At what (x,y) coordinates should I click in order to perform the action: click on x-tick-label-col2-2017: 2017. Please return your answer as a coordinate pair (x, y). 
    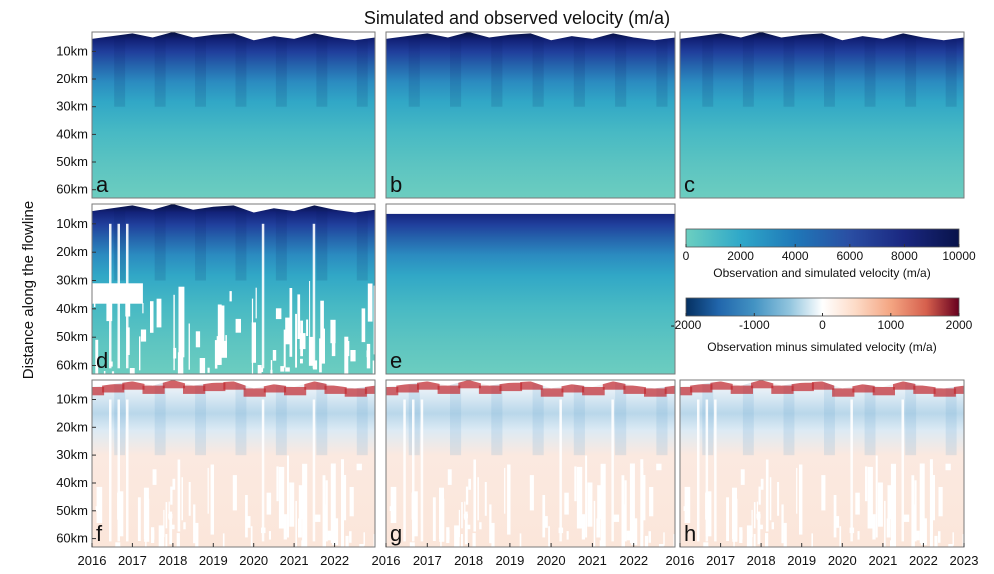
    Looking at the image, I should click on (427, 560).